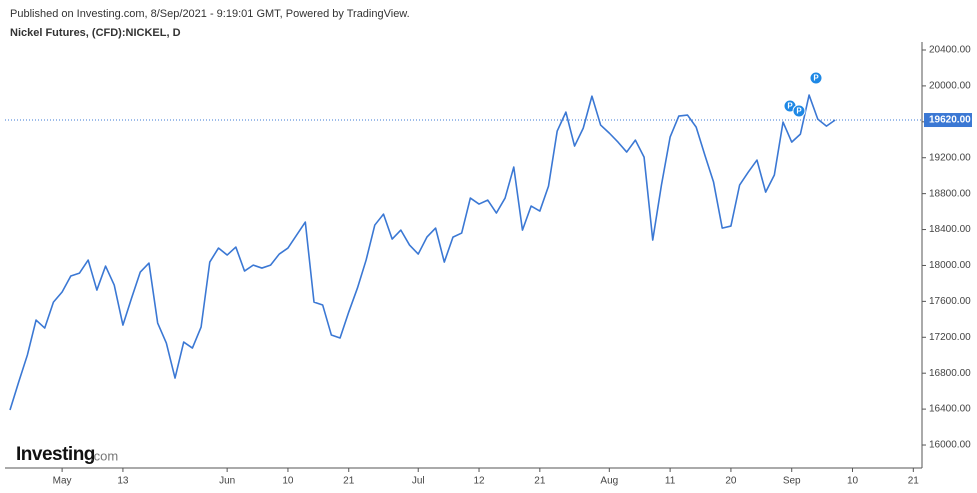 The image size is (977, 493). I want to click on logo-suffix: .com, so click(104, 455).